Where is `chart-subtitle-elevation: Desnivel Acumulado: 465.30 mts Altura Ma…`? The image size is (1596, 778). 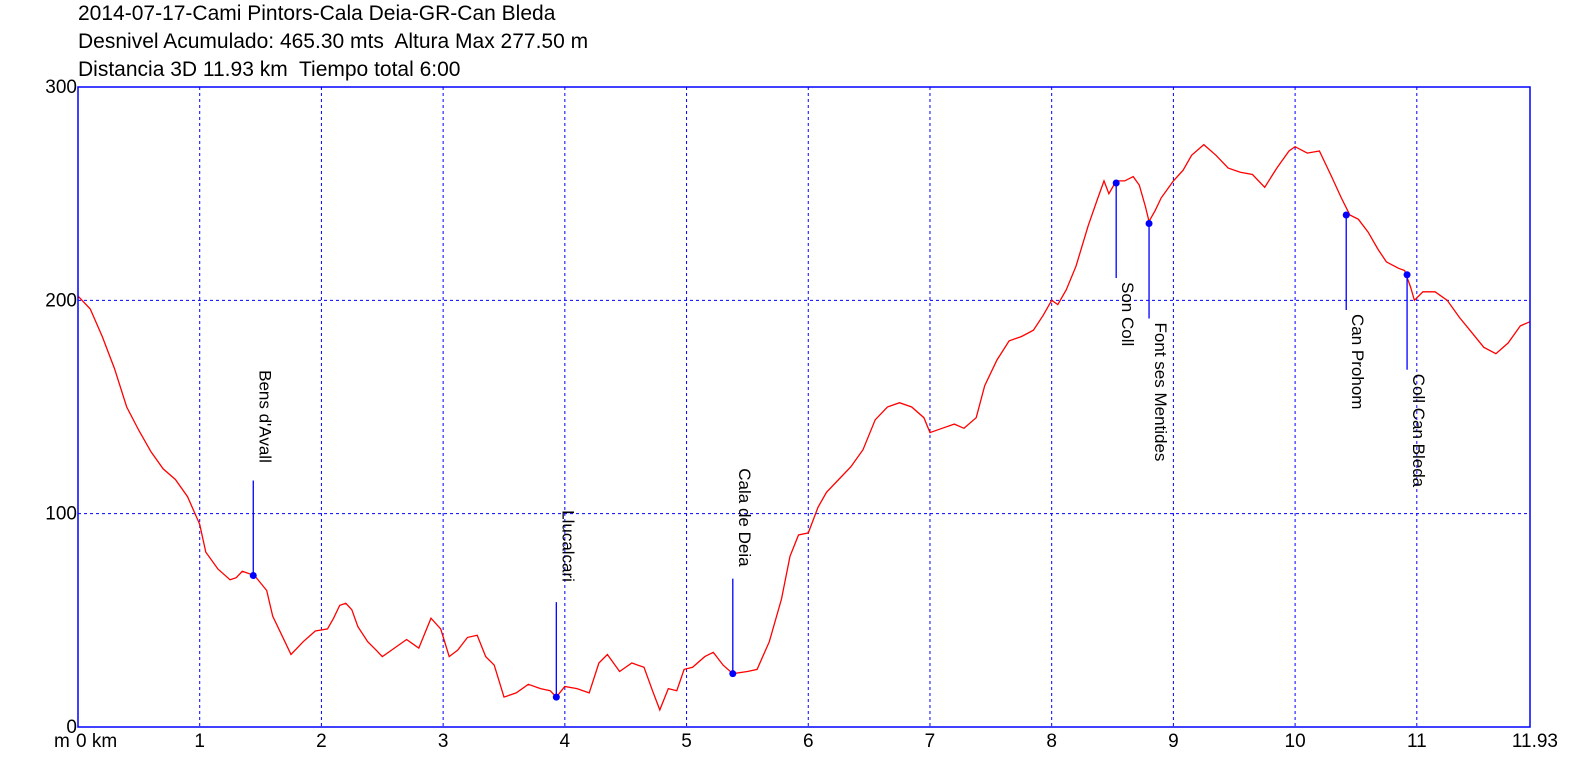 chart-subtitle-elevation: Desnivel Acumulado: 465.30 mts Altura Ma… is located at coordinates (333, 41).